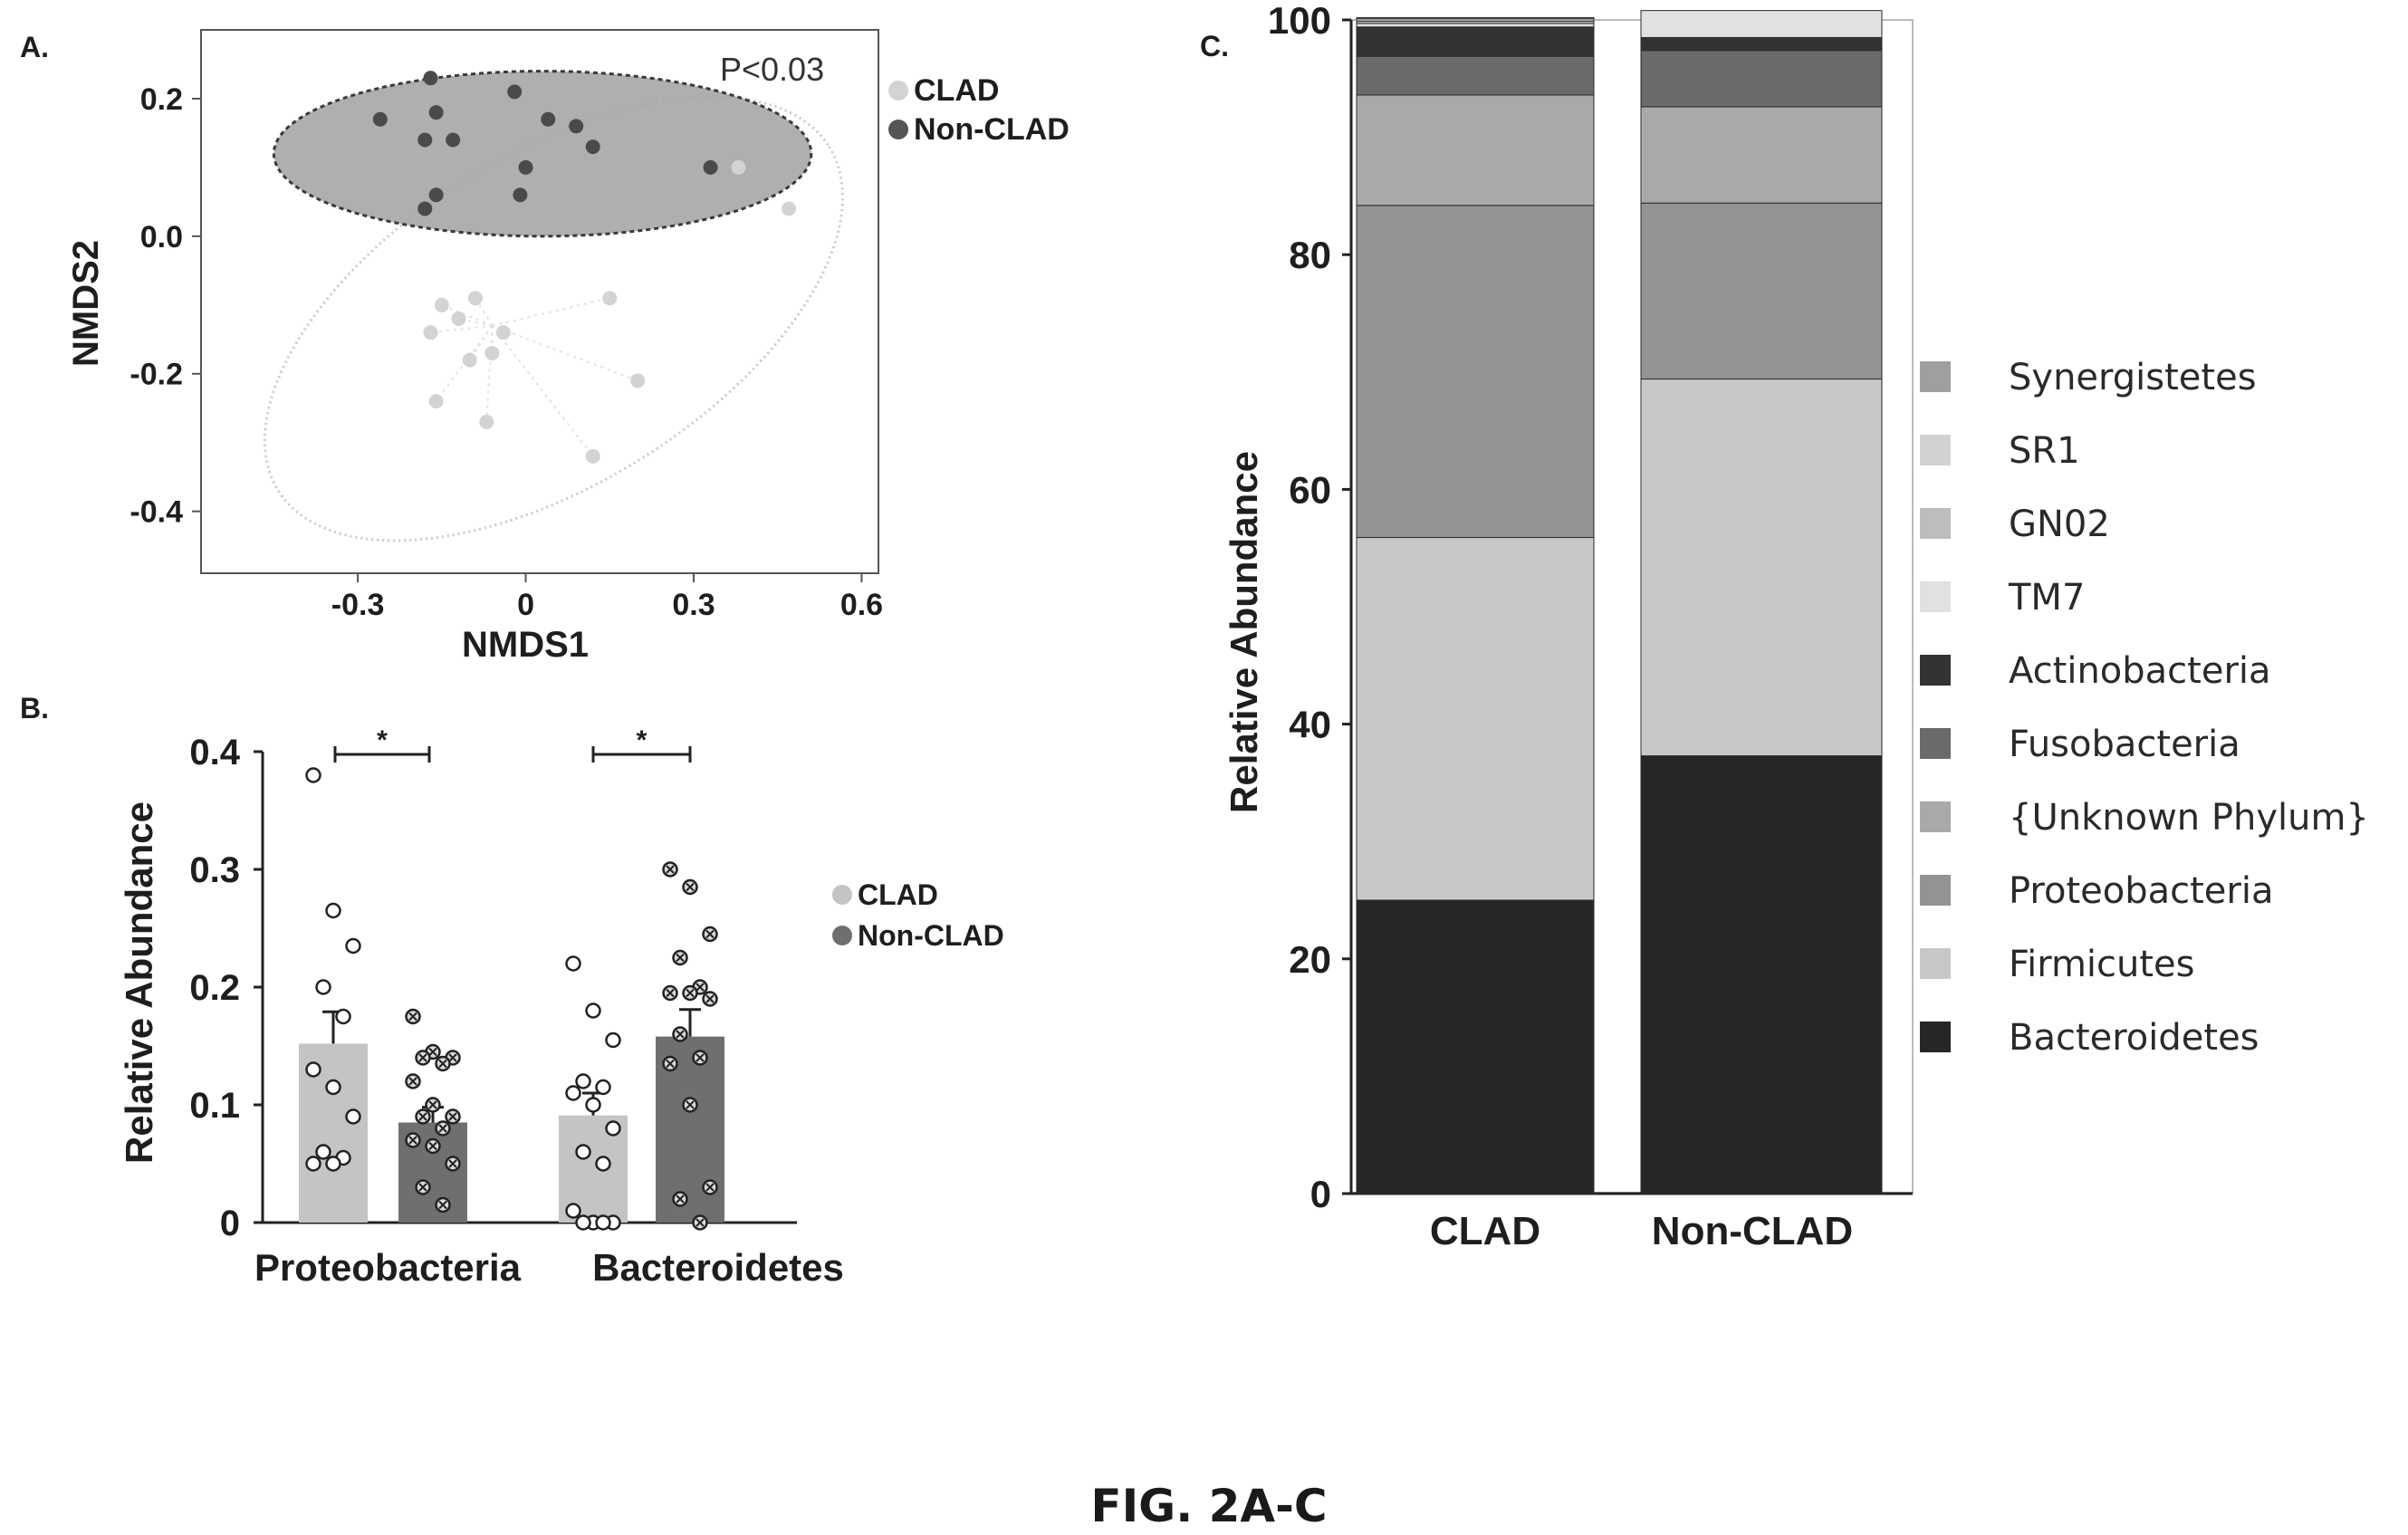  What do you see at coordinates (34, 47) in the screenshot?
I see `panel-a-label: A.` at bounding box center [34, 47].